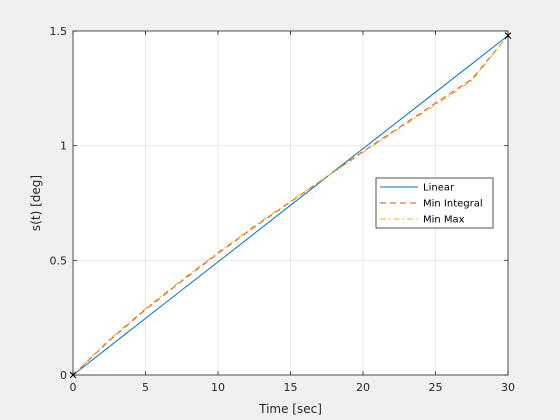  I want to click on y-tick-label: 1, so click(63, 146).